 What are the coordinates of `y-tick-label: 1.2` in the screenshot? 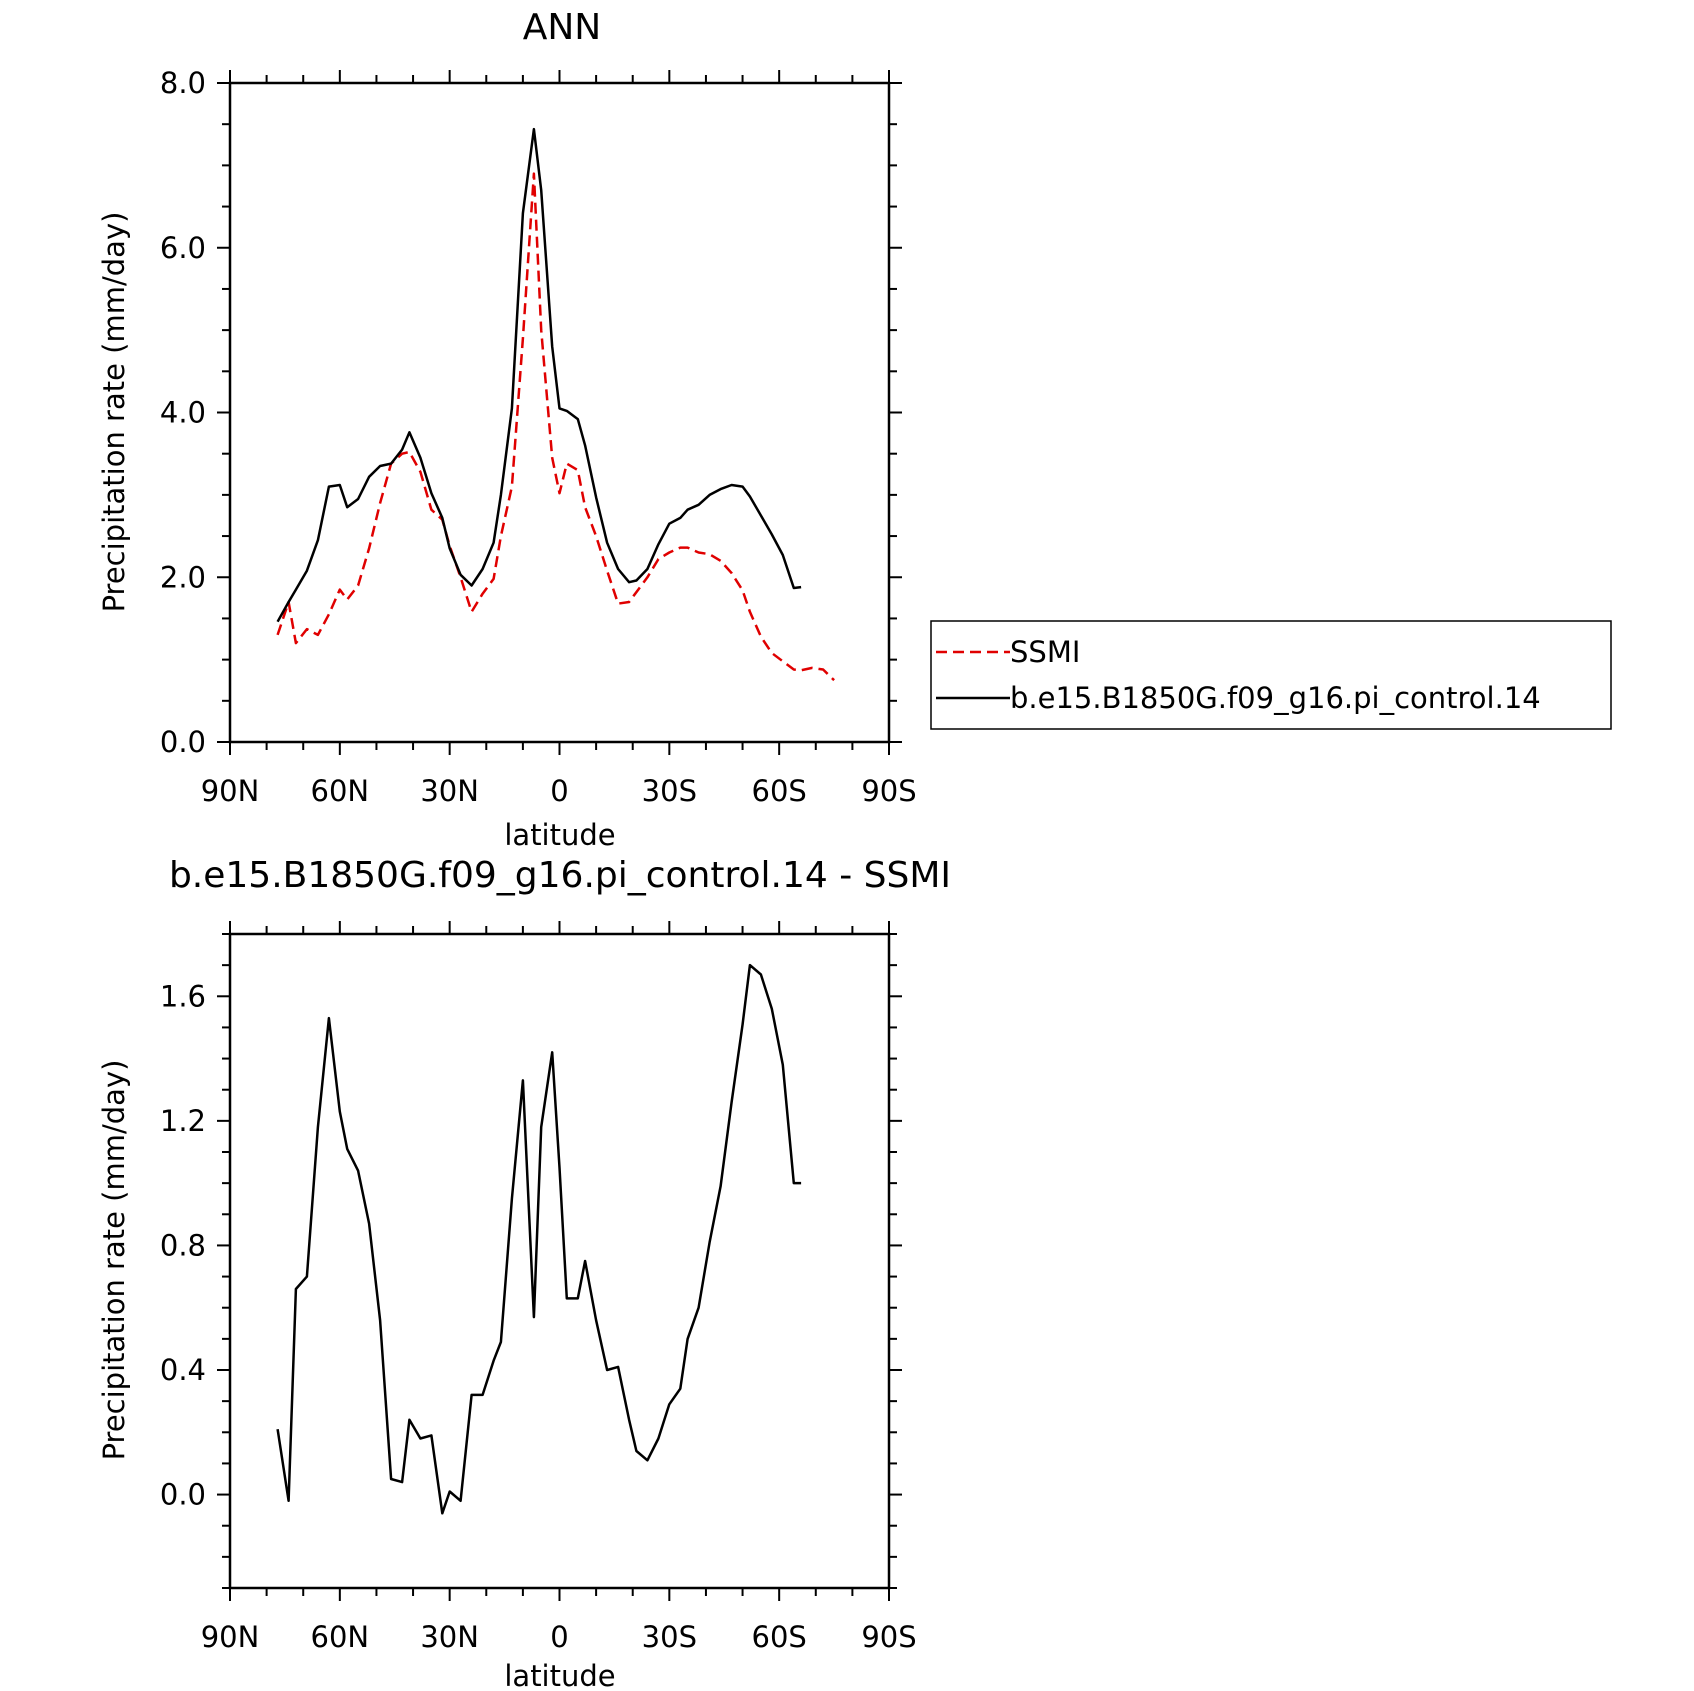 It's located at (183, 1121).